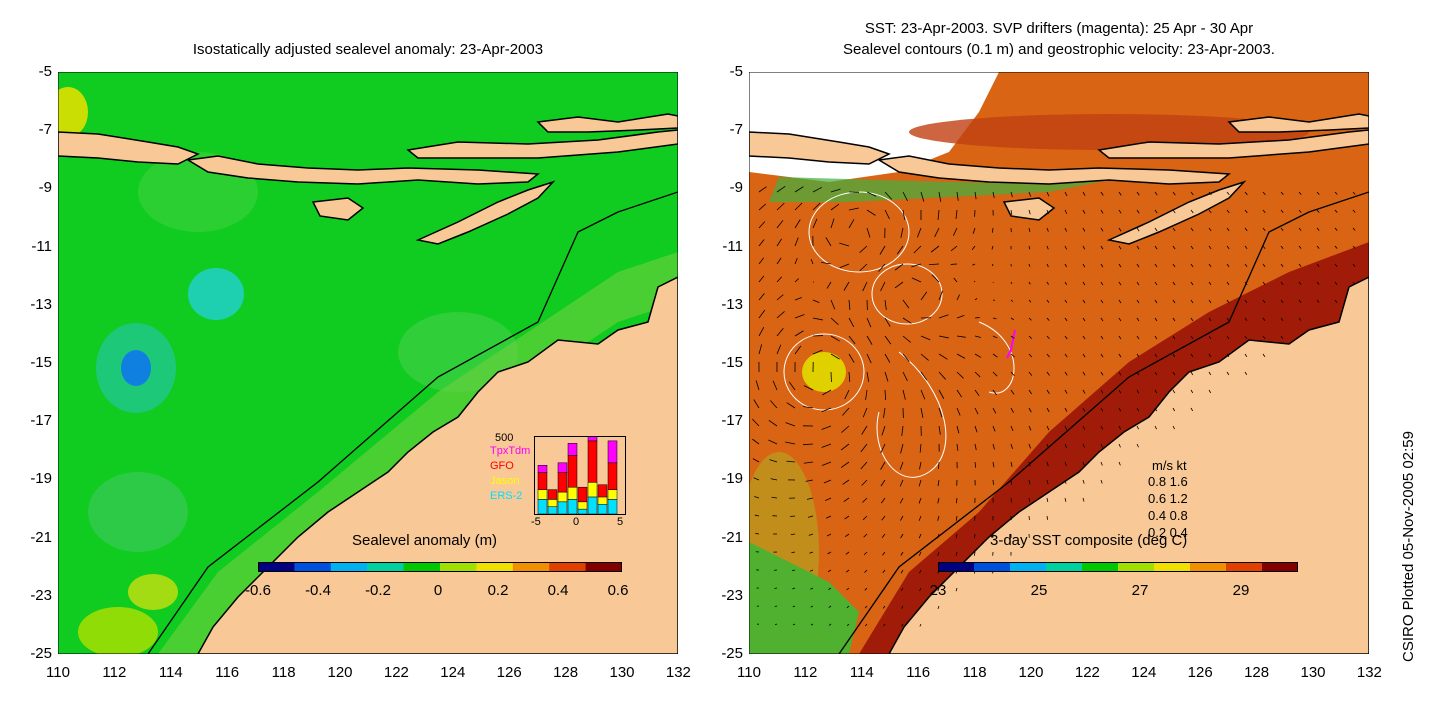  Describe the element at coordinates (453, 672) in the screenshot. I see `x-tick-label: 124` at that location.